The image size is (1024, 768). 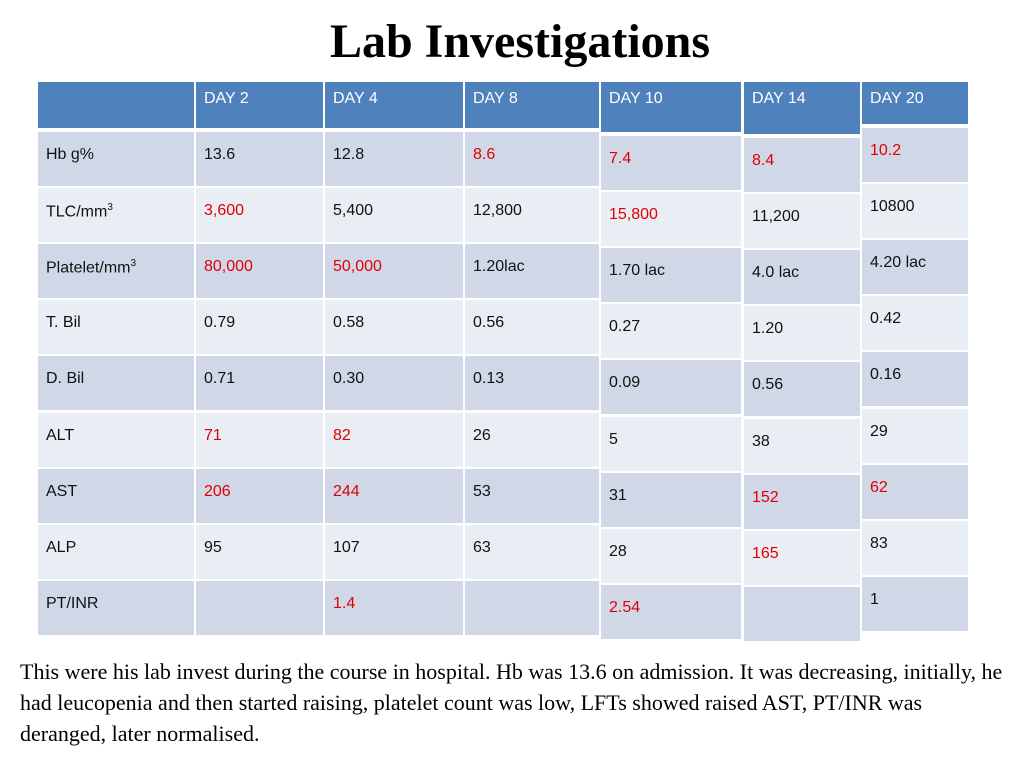 I want to click on value-cell: 5, so click(x=671, y=443).